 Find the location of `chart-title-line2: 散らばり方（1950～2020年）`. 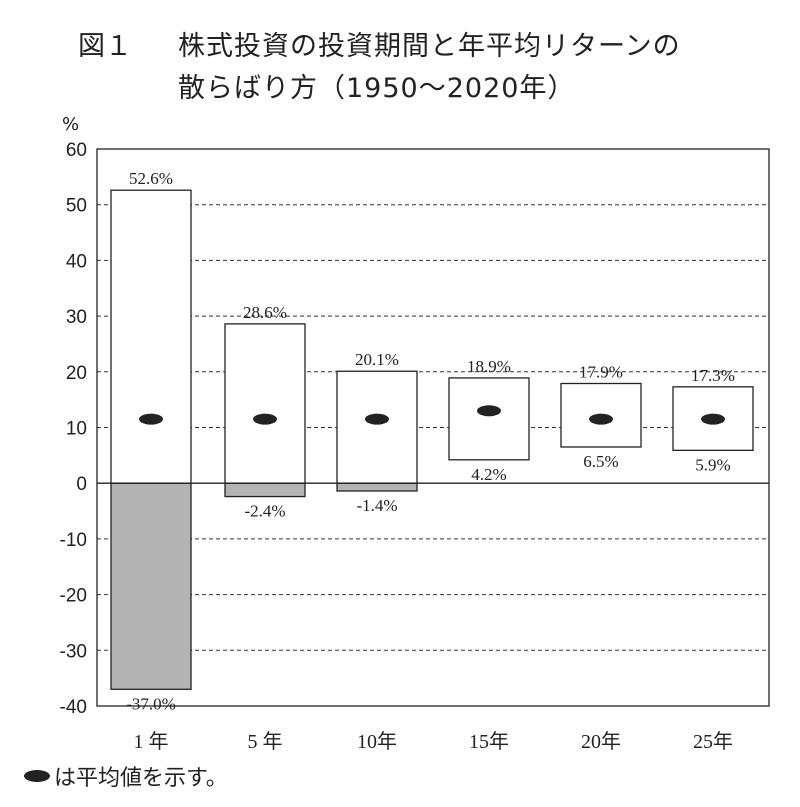

chart-title-line2: 散らばり方（1950～2020年） is located at coordinates (377, 88).